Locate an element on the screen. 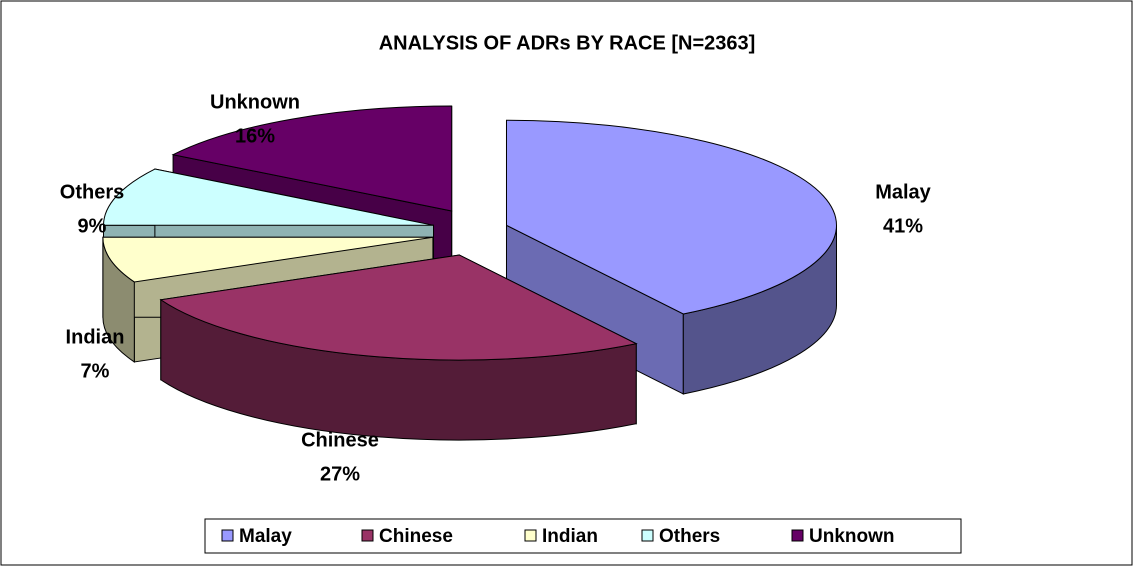 The height and width of the screenshot is (567, 1134). legend-label: Unknown is located at coordinates (852, 536).